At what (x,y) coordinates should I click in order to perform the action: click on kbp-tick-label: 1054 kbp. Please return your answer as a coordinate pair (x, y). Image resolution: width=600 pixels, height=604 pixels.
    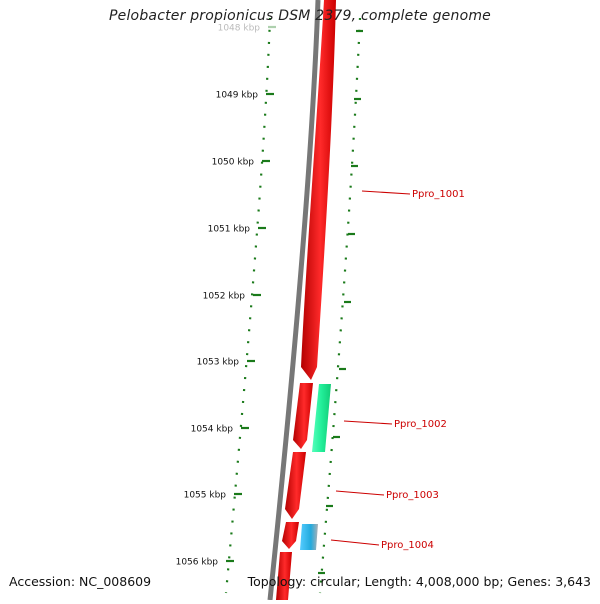
    Looking at the image, I should click on (212, 430).